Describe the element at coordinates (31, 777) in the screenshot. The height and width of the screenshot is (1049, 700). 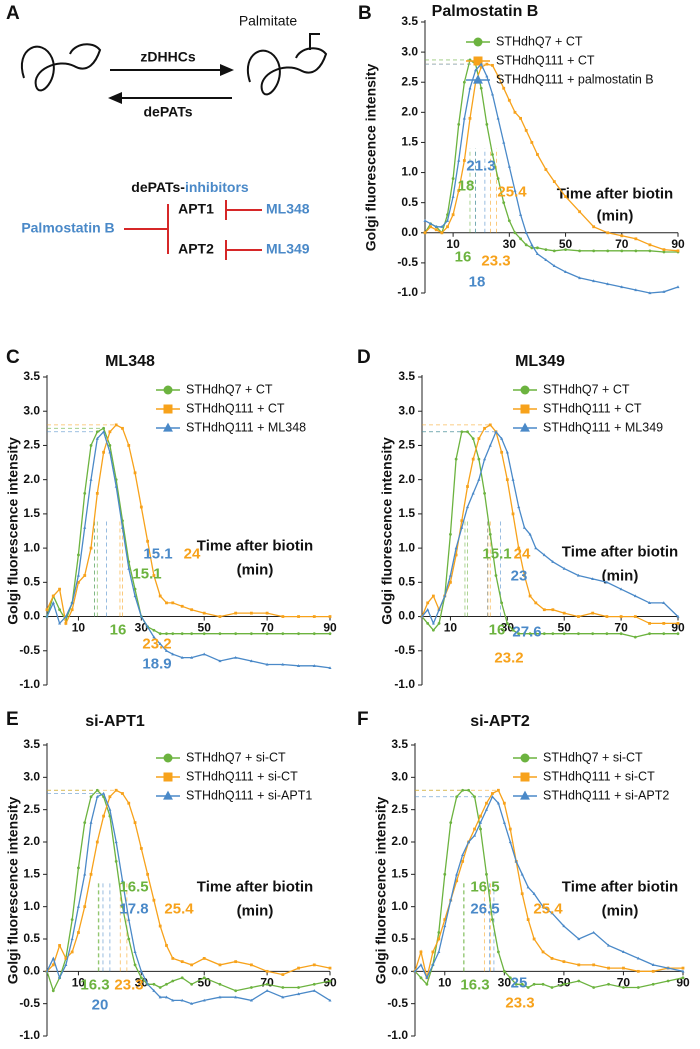
I see `y-tick-label: 3.0` at that location.